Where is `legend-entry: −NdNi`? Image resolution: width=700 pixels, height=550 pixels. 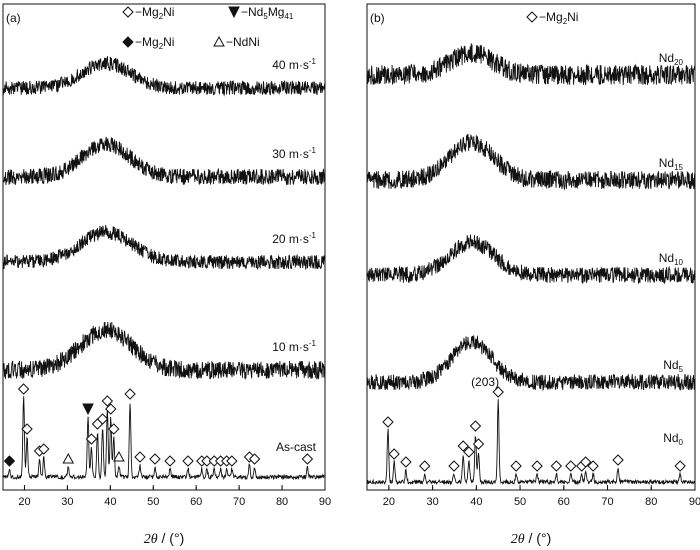 legend-entry: −NdNi is located at coordinates (243, 42).